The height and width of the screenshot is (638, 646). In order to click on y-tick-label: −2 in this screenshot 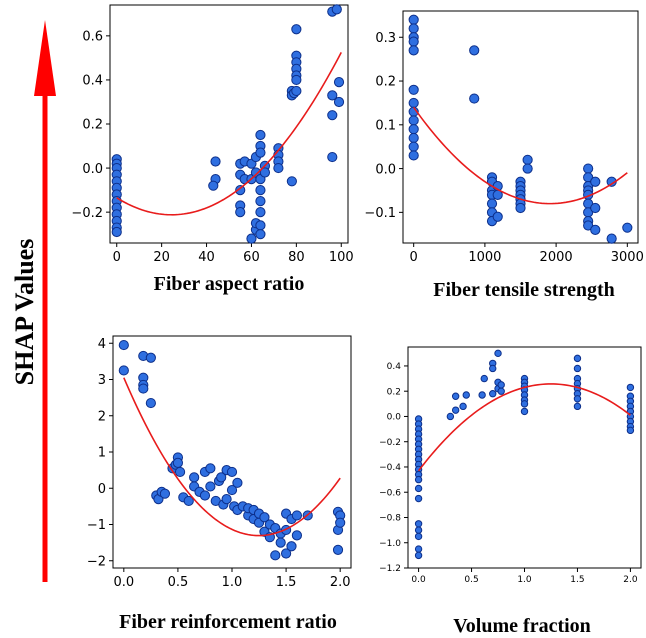, I will do `click(96, 561)`.